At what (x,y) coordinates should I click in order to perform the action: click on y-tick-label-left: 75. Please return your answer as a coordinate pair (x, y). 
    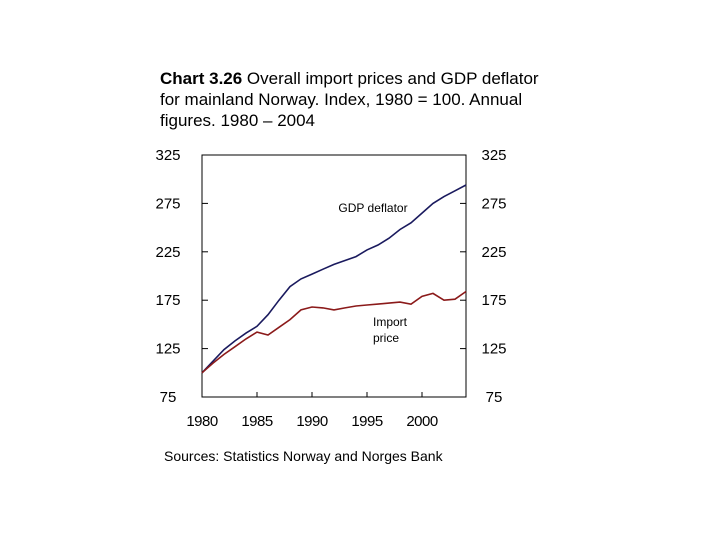
    Looking at the image, I should click on (168, 397).